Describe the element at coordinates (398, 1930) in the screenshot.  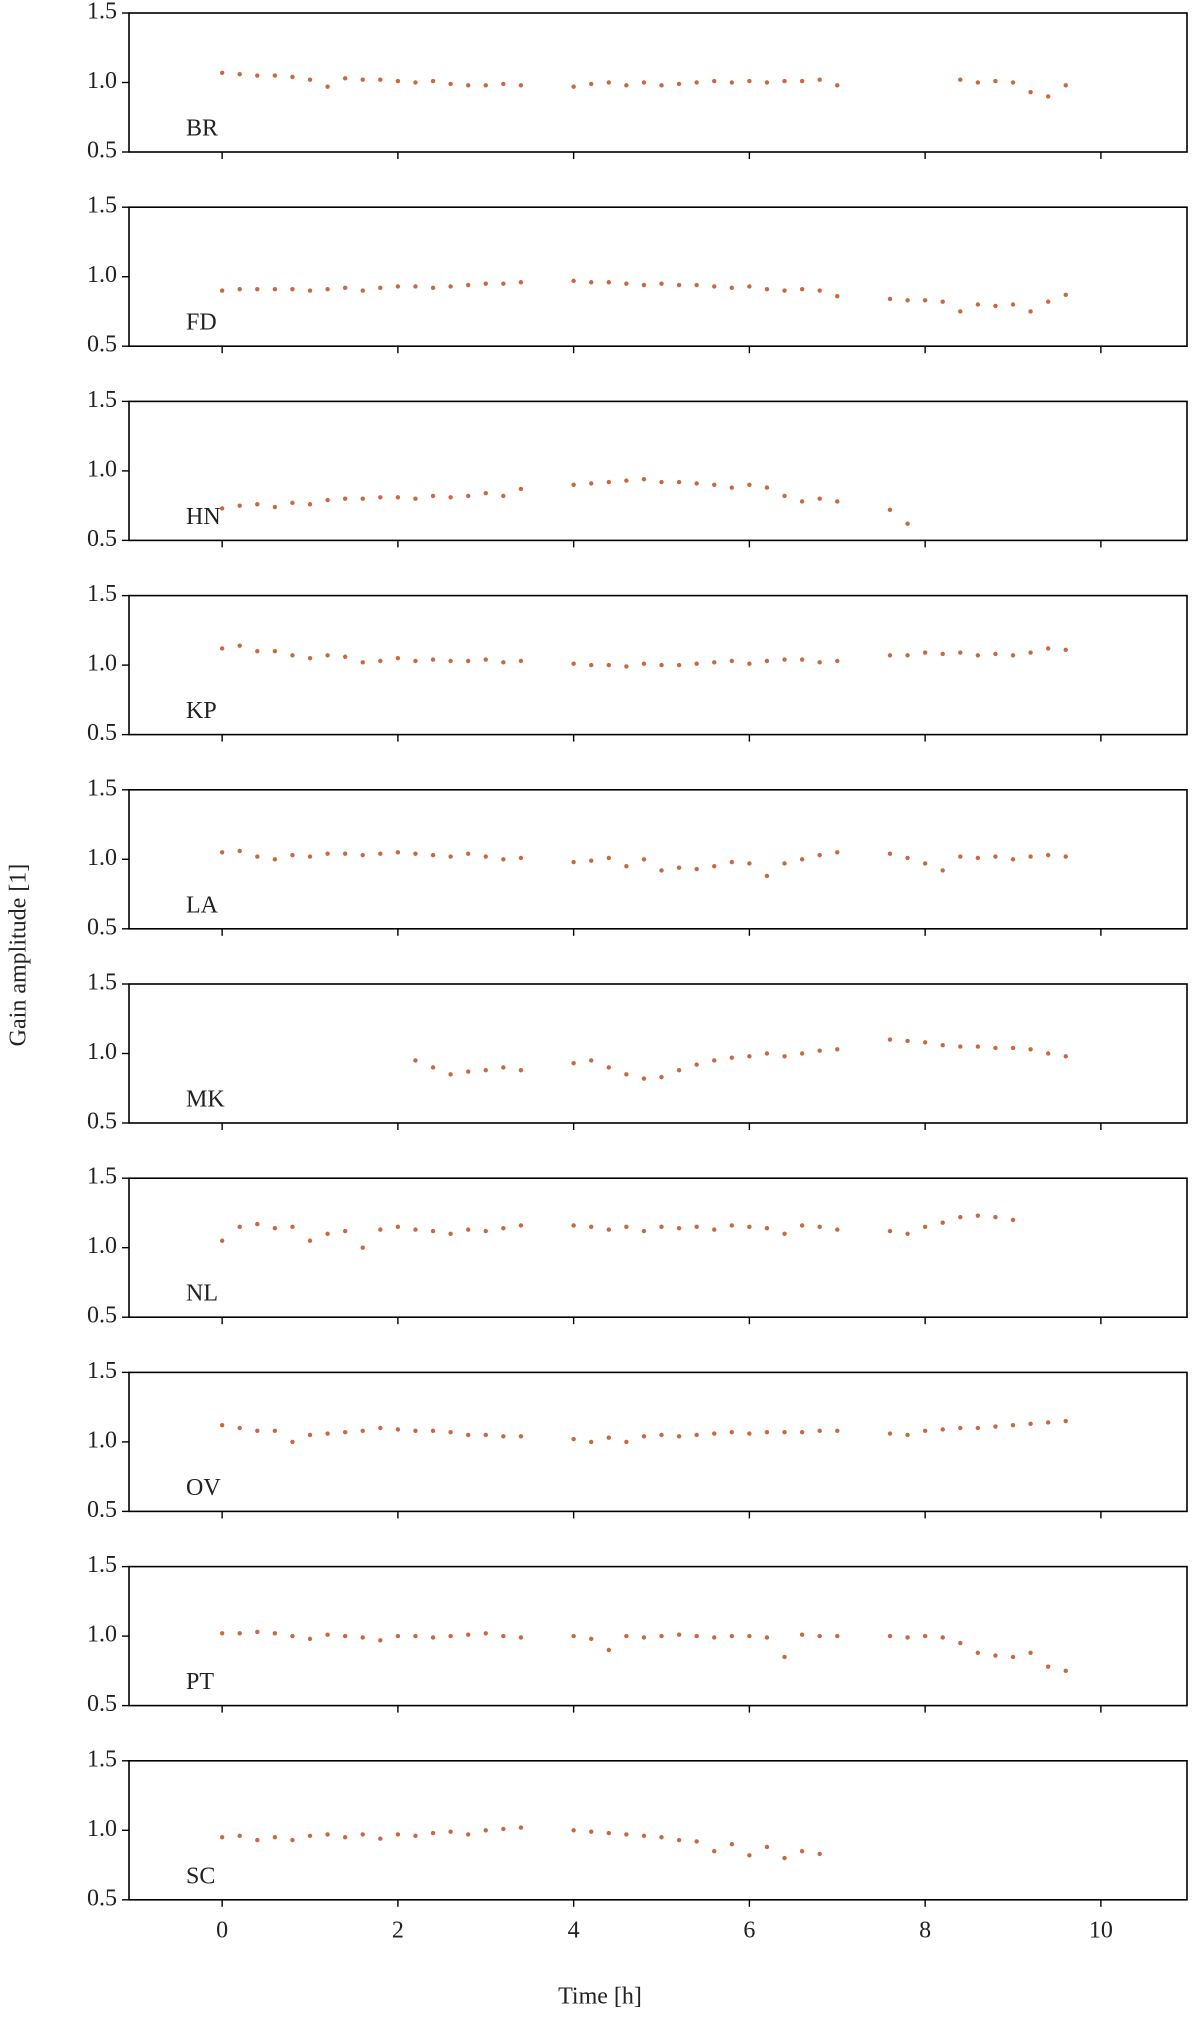
I see `x-tick-label: 2` at that location.